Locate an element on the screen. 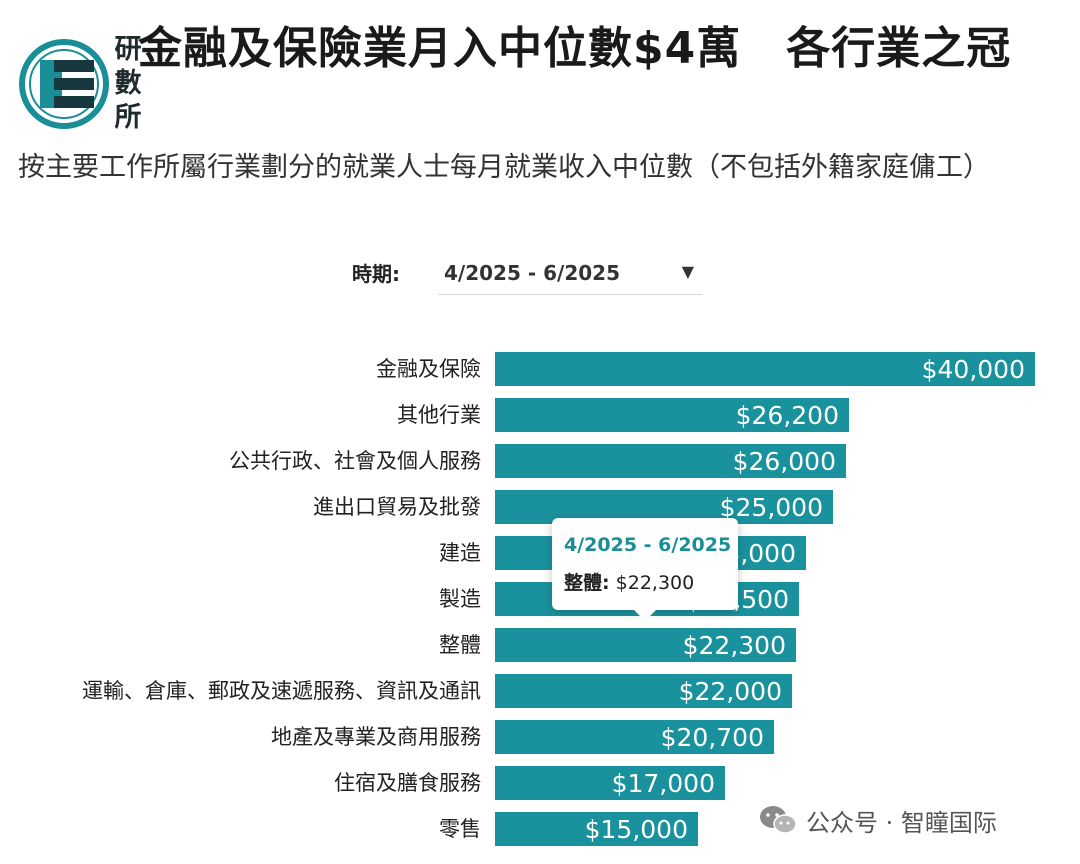  tooltip-value: $22,300 is located at coordinates (655, 583).